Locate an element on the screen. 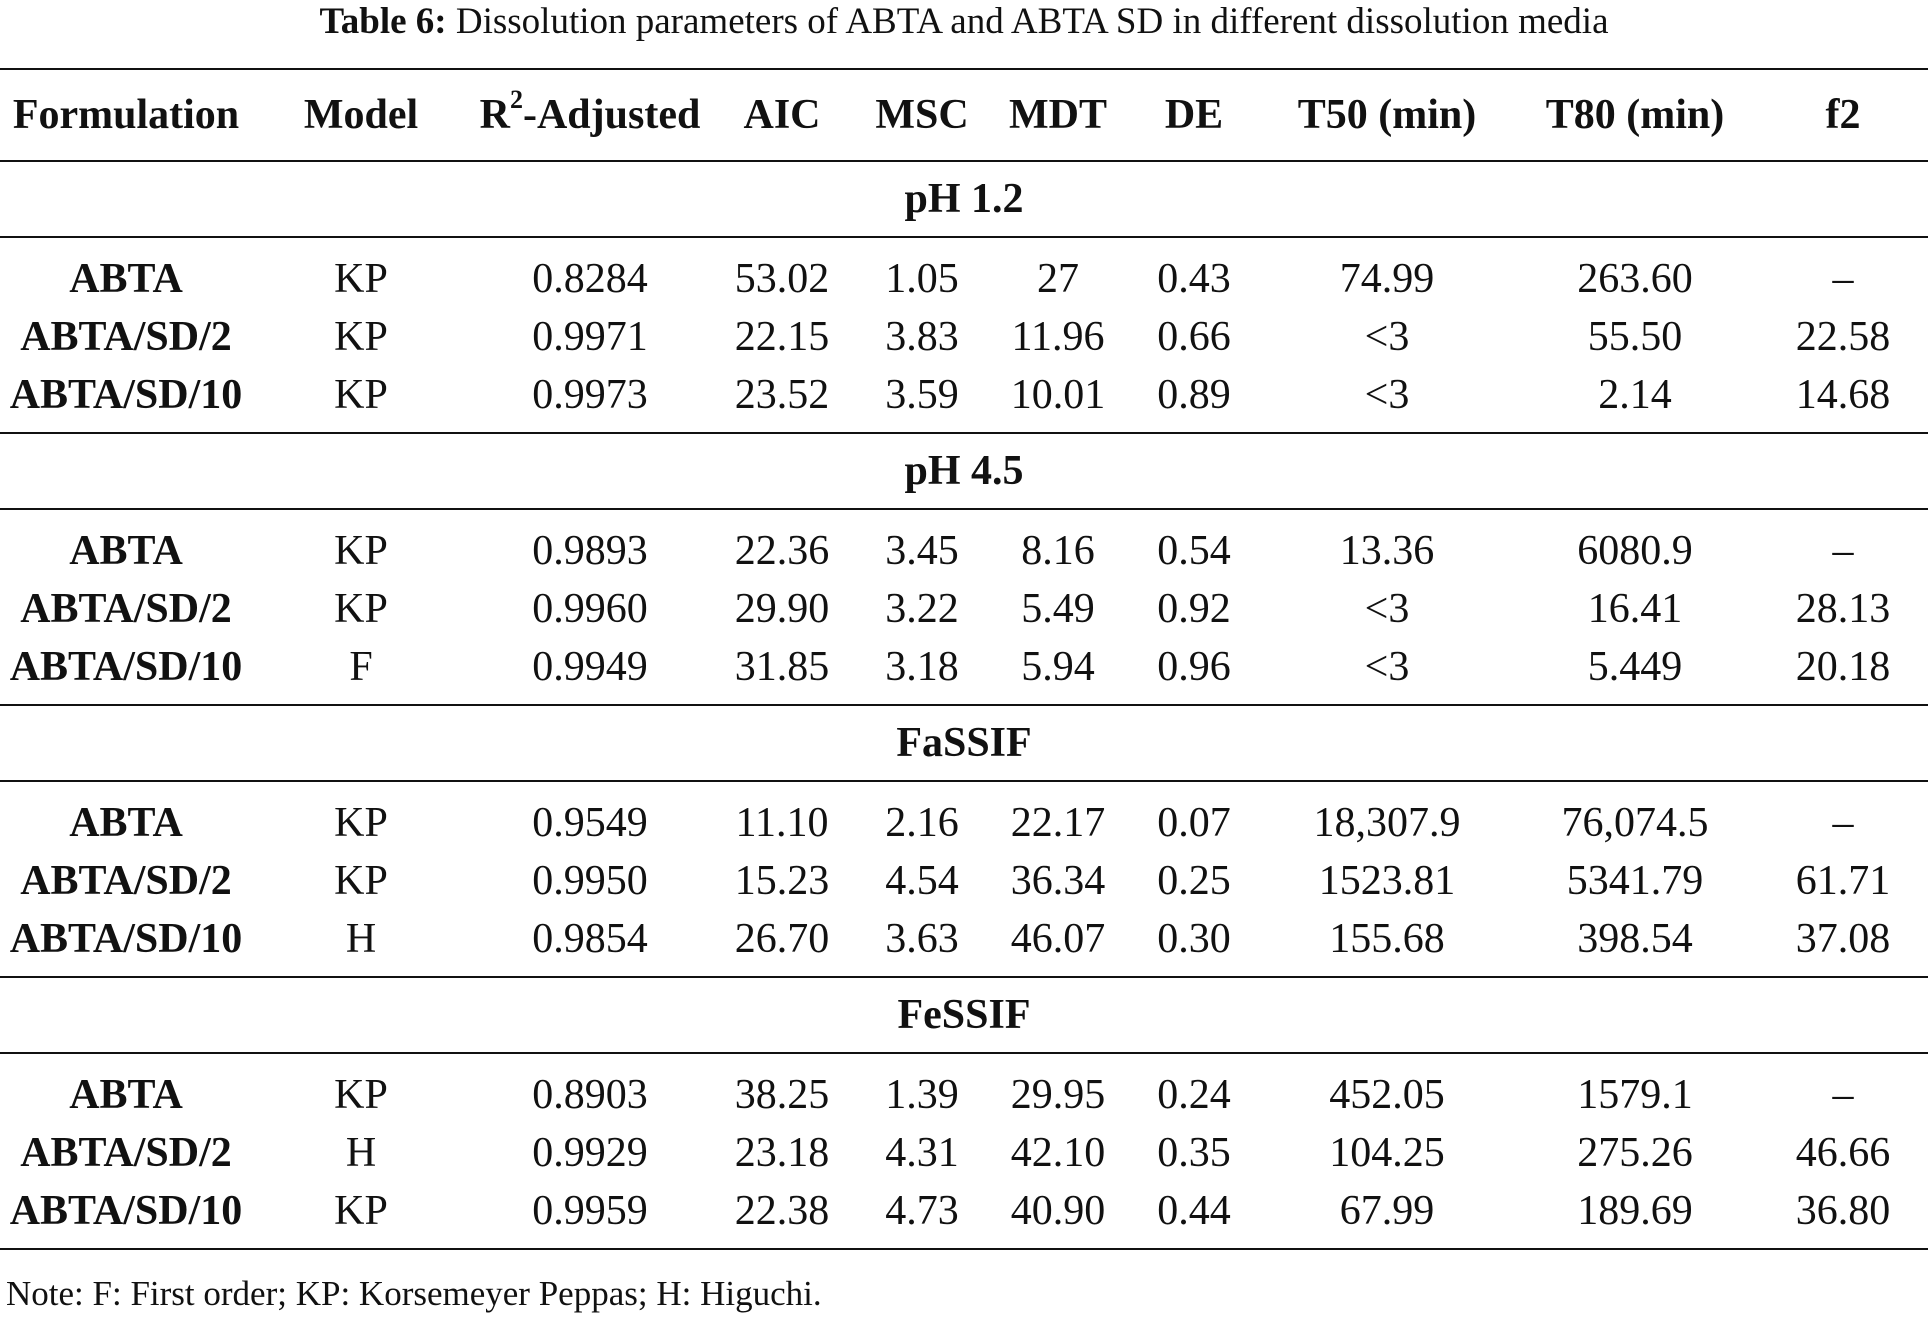 Image resolution: width=1928 pixels, height=1321 pixels. group-row: pH 1.2 is located at coordinates (964, 199).